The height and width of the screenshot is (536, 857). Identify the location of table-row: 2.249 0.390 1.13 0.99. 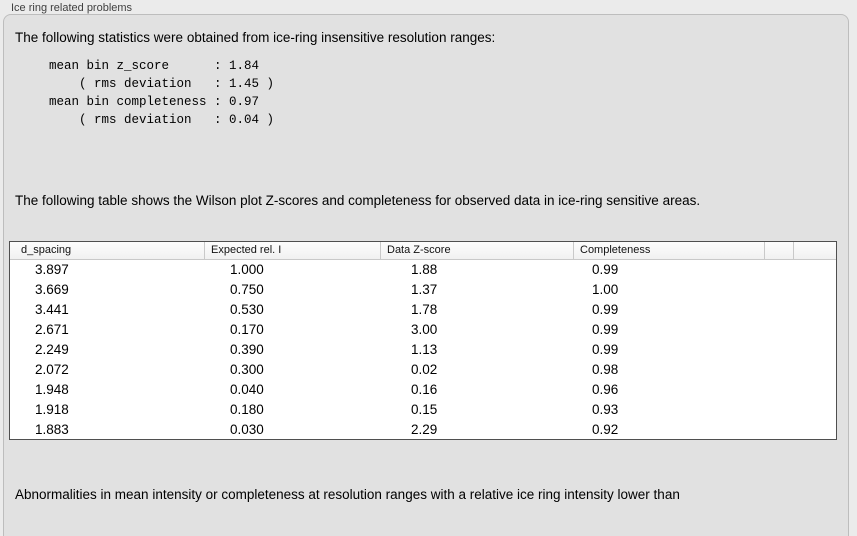
(423, 350).